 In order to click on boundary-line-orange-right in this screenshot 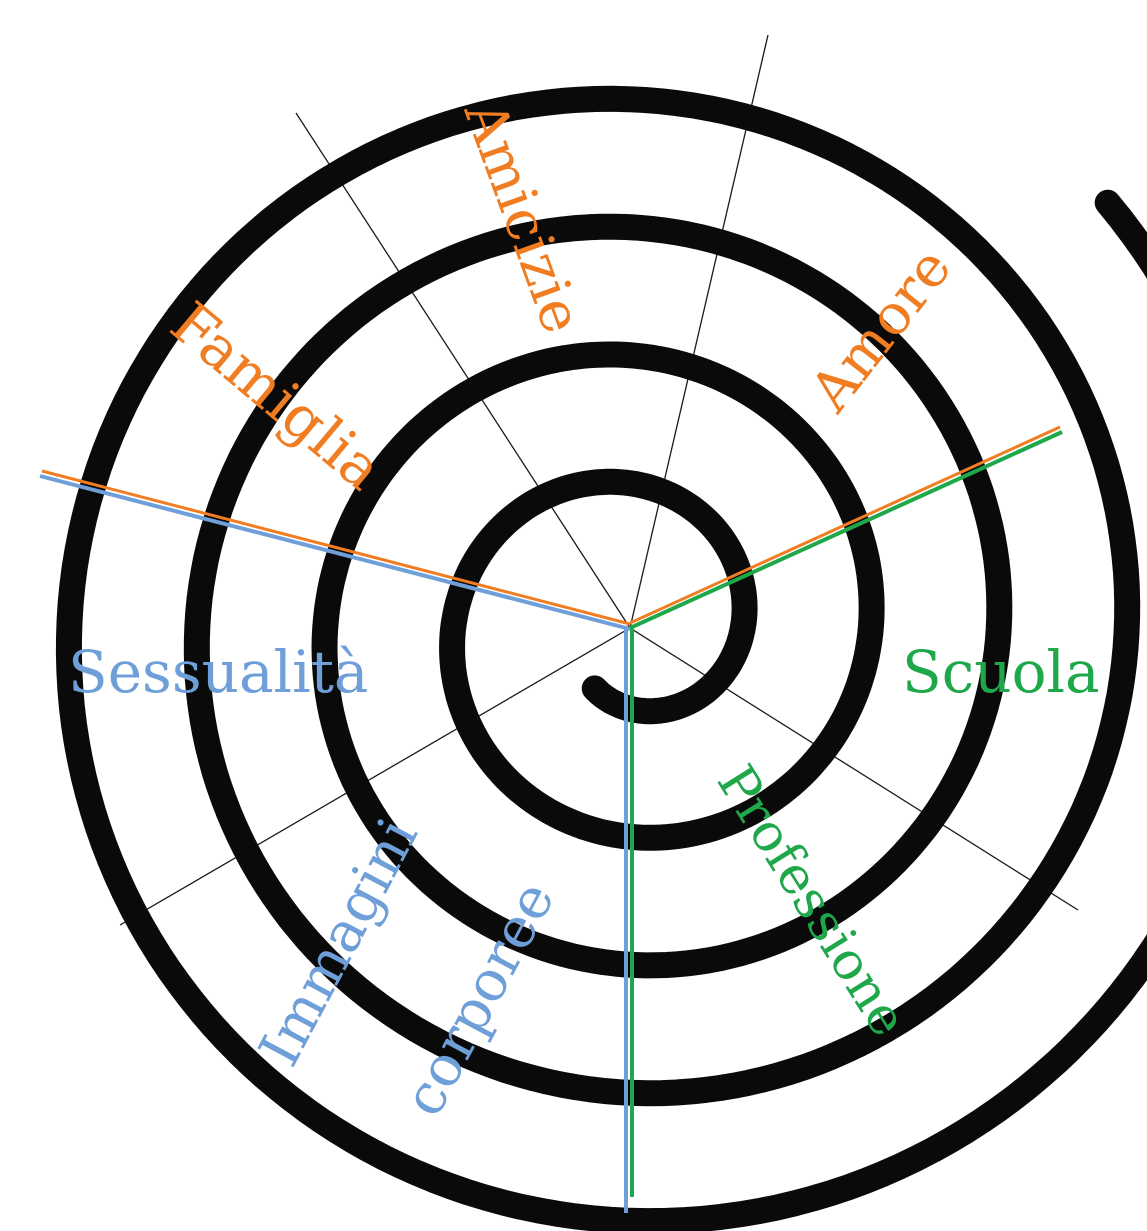, I will do `click(845, 525)`.